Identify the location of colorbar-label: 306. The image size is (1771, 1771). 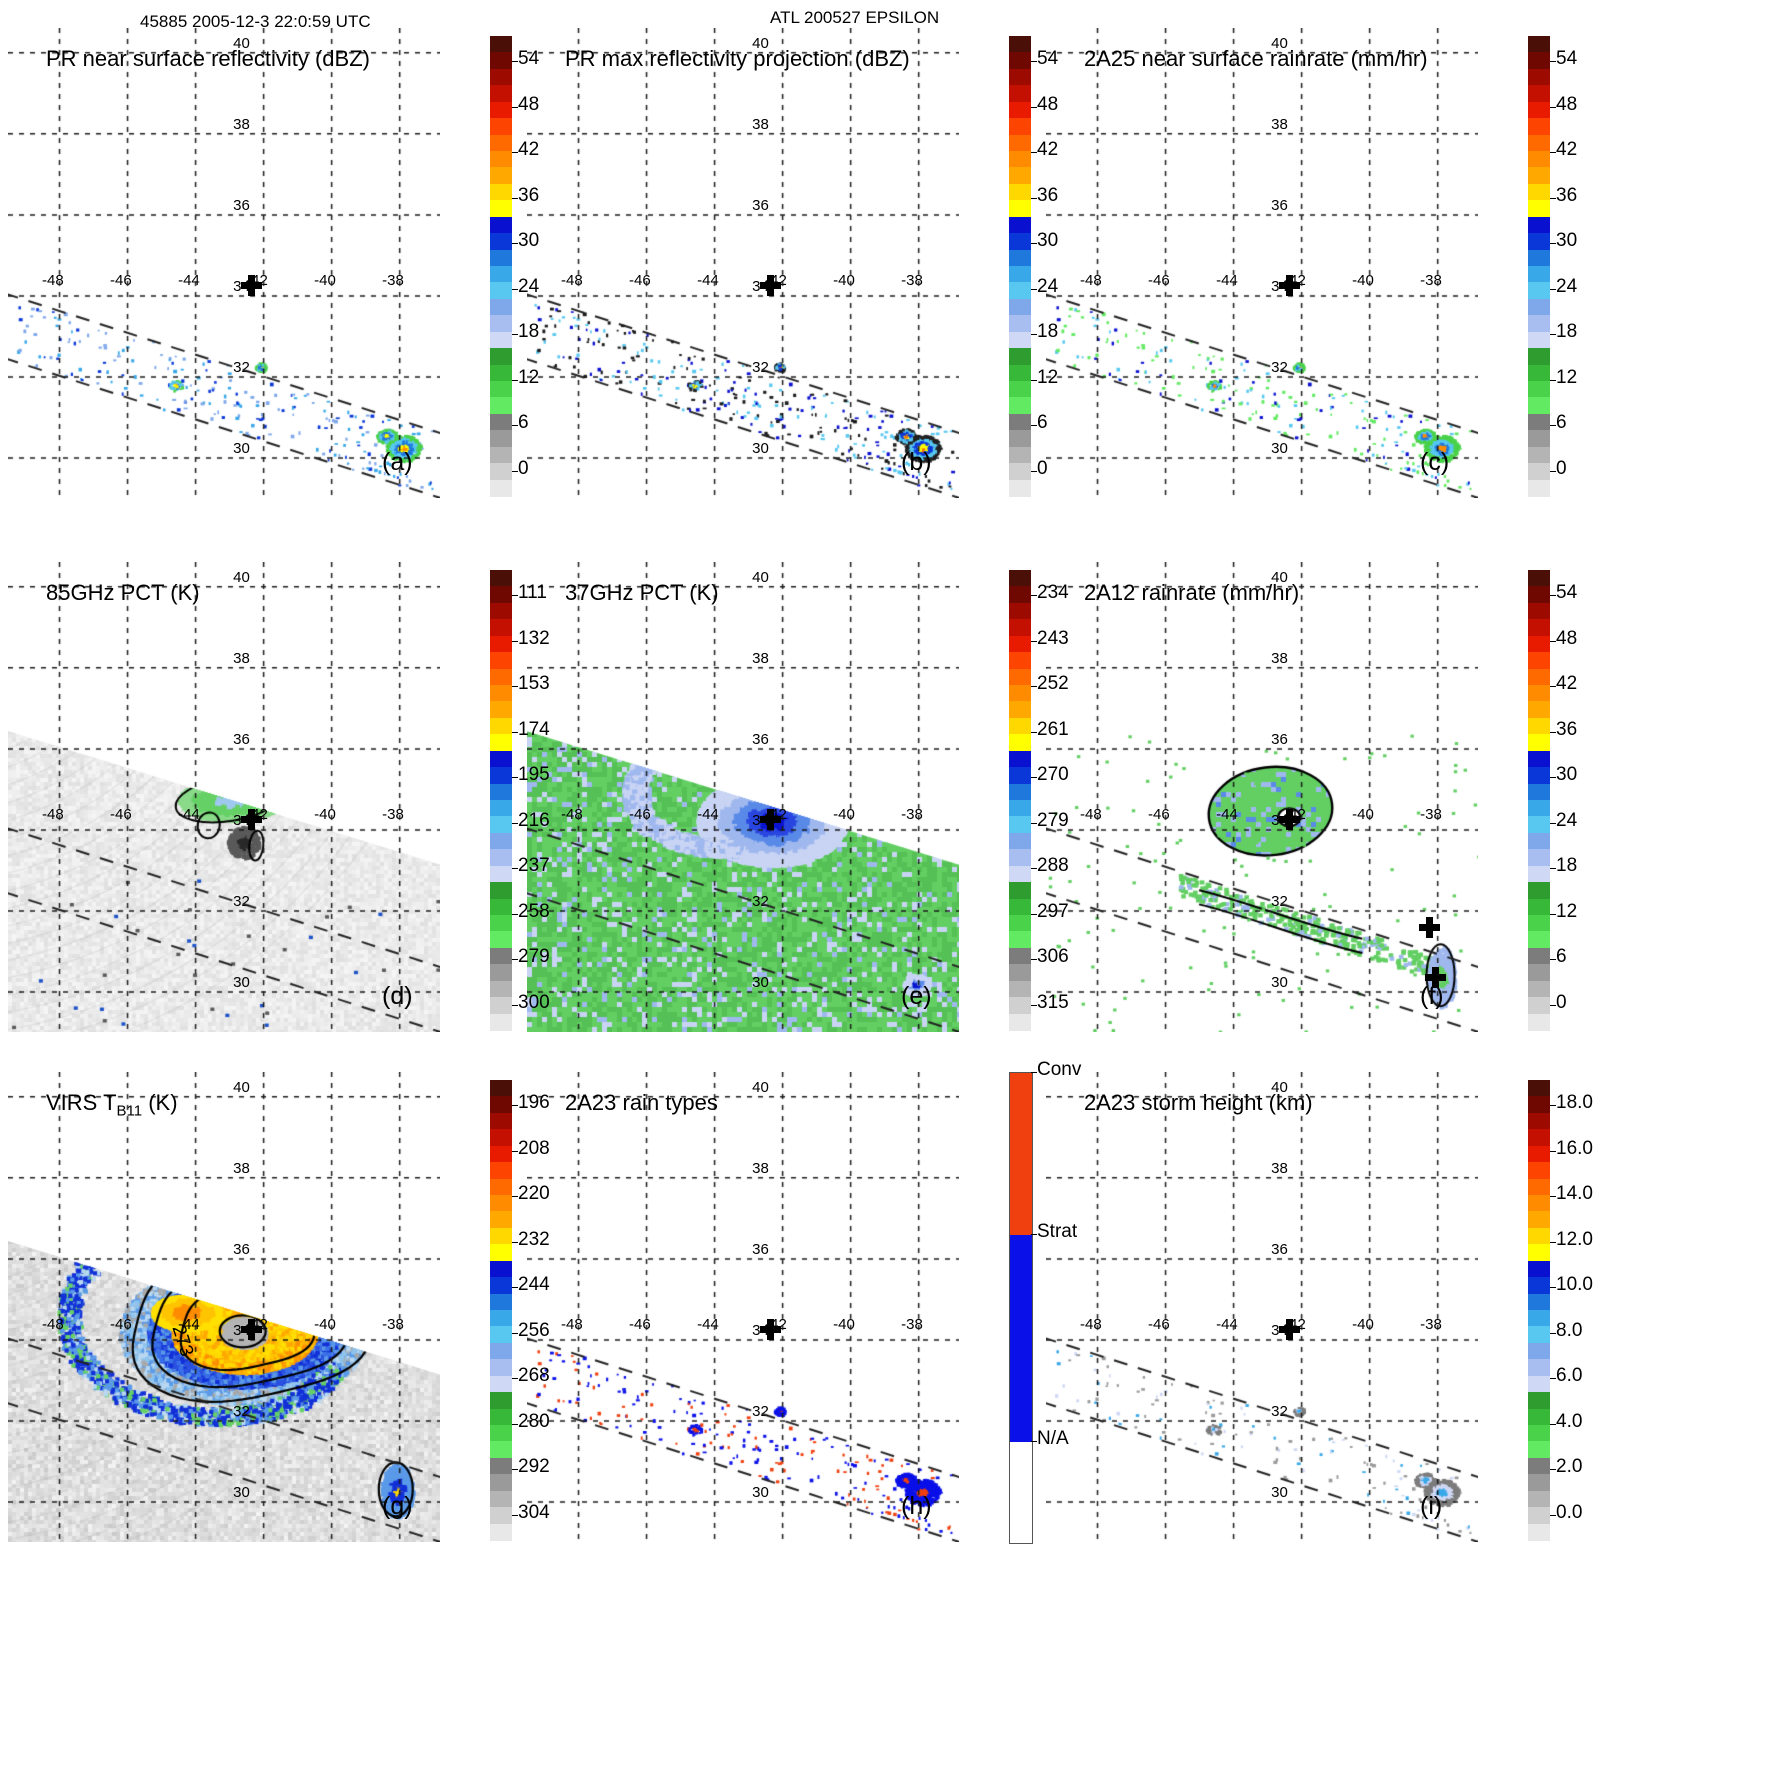
(1053, 957).